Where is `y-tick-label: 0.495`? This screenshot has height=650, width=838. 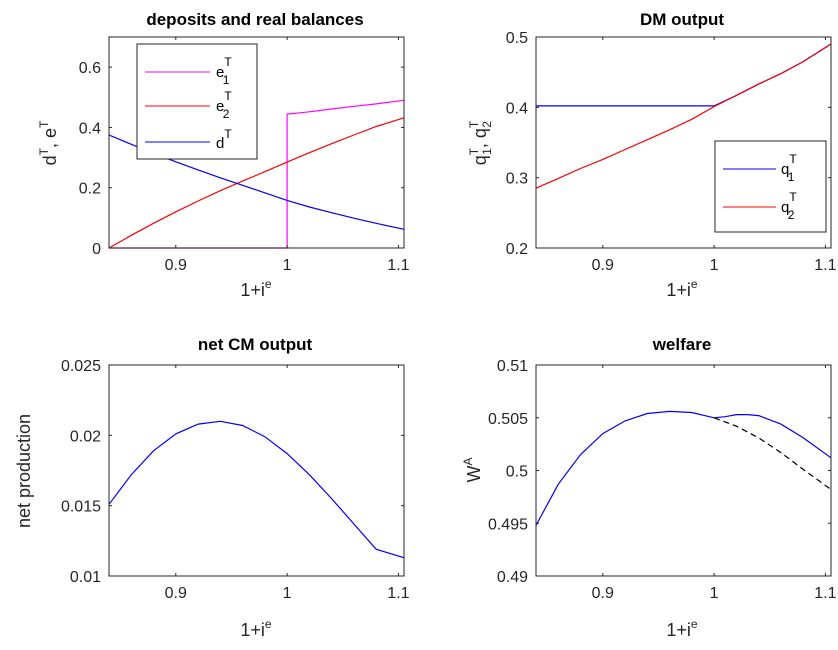 y-tick-label: 0.495 is located at coordinates (508, 524).